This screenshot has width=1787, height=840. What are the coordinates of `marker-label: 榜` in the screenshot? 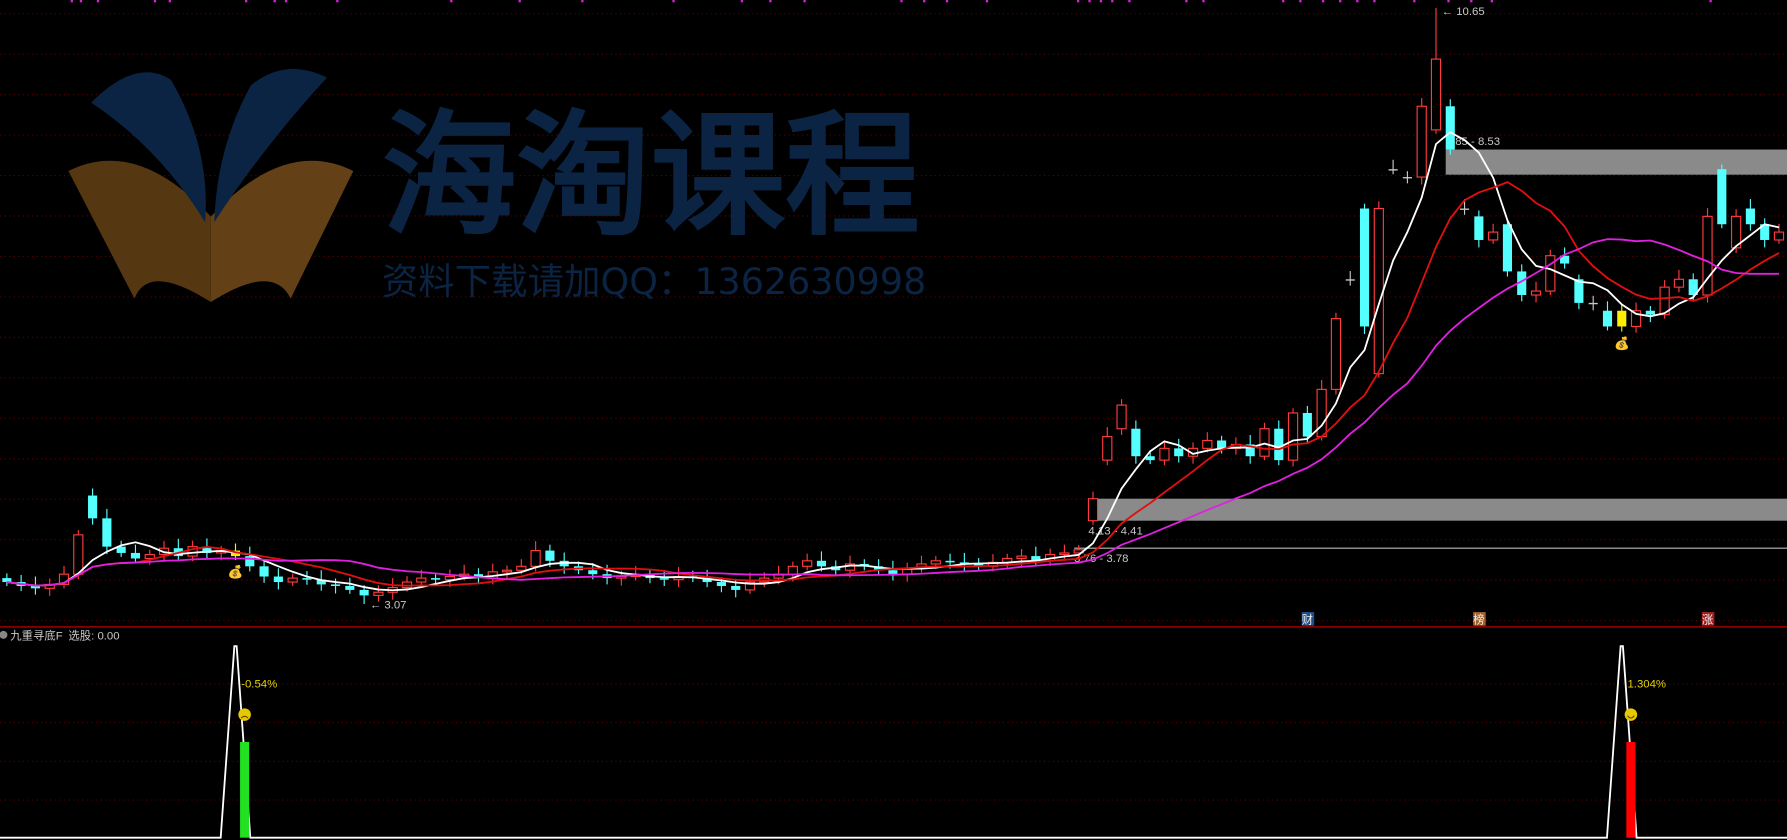 It's located at (1478, 619).